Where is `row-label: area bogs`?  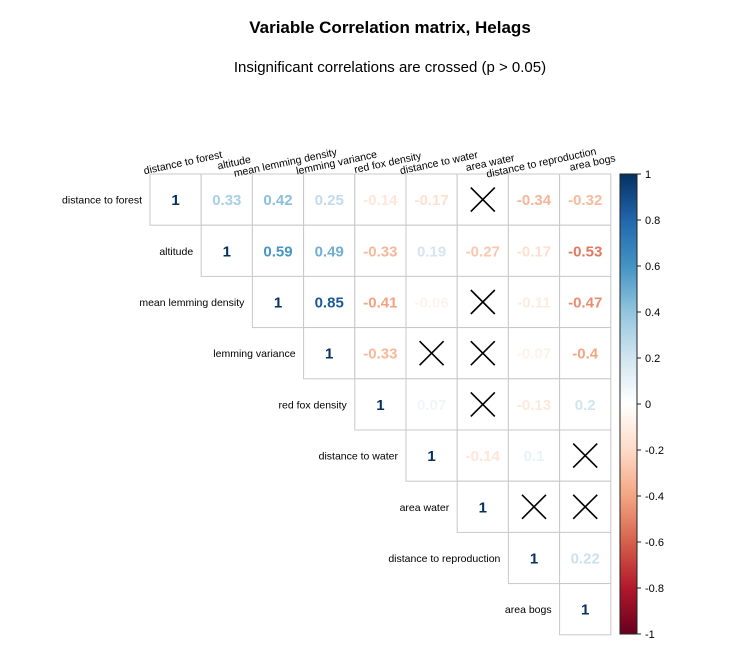 row-label: area bogs is located at coordinates (528, 610).